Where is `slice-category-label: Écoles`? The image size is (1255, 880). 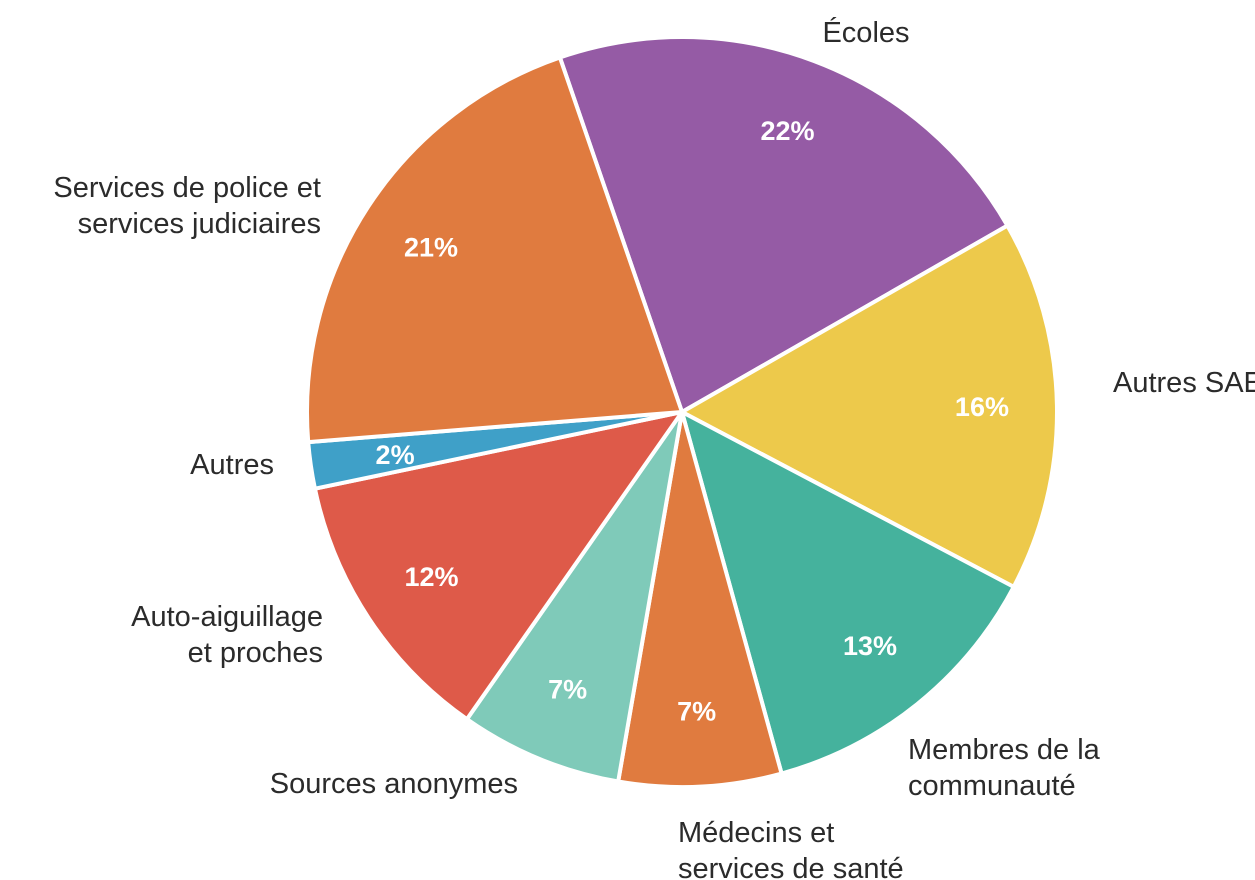 slice-category-label: Écoles is located at coordinates (865, 32).